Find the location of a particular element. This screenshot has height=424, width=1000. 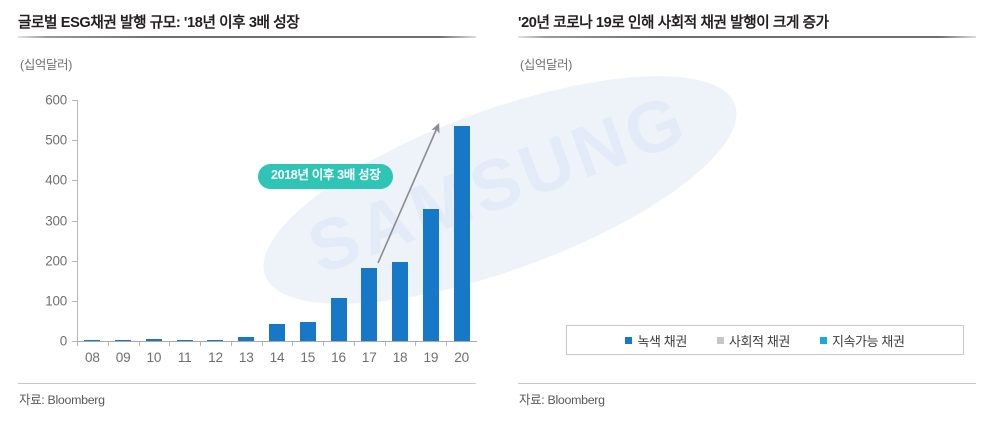

chart-legend: 녹색 채권 사회적 채권 지속가능 채권 is located at coordinates (765, 340).